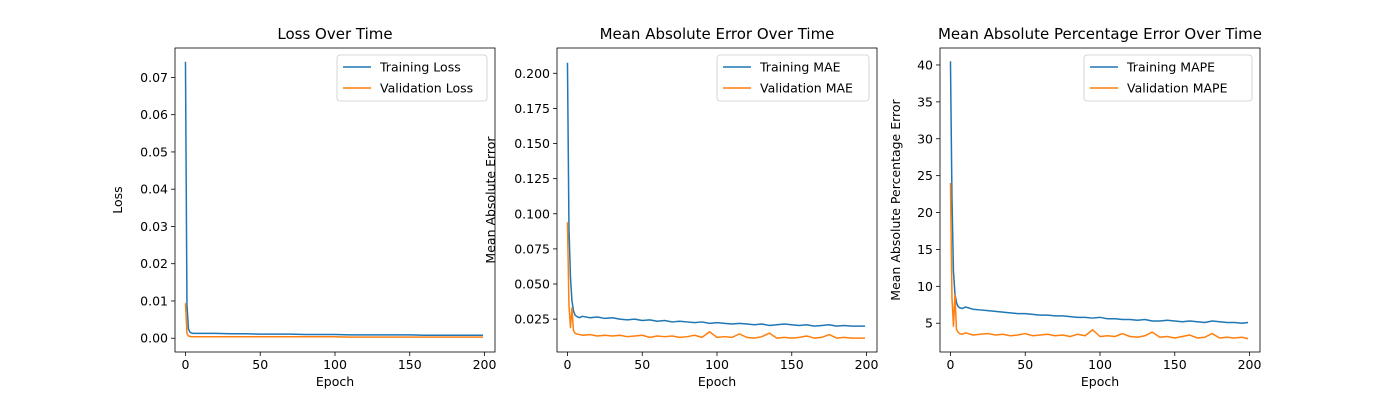  What do you see at coordinates (1177, 88) in the screenshot?
I see `legend-label: Validation MAPE` at bounding box center [1177, 88].